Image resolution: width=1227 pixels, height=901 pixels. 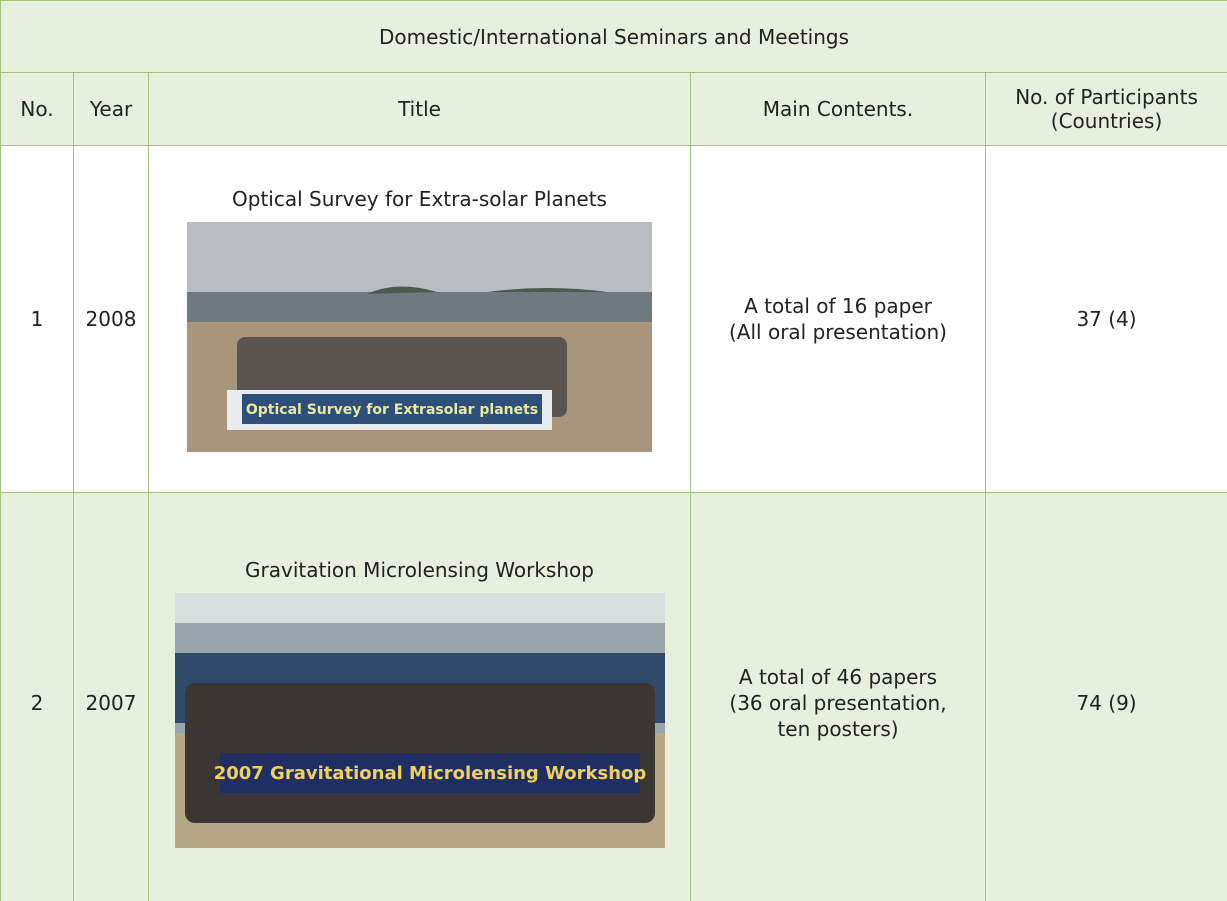 What do you see at coordinates (1106, 97) in the screenshot?
I see `header-line: No. of Participants` at bounding box center [1106, 97].